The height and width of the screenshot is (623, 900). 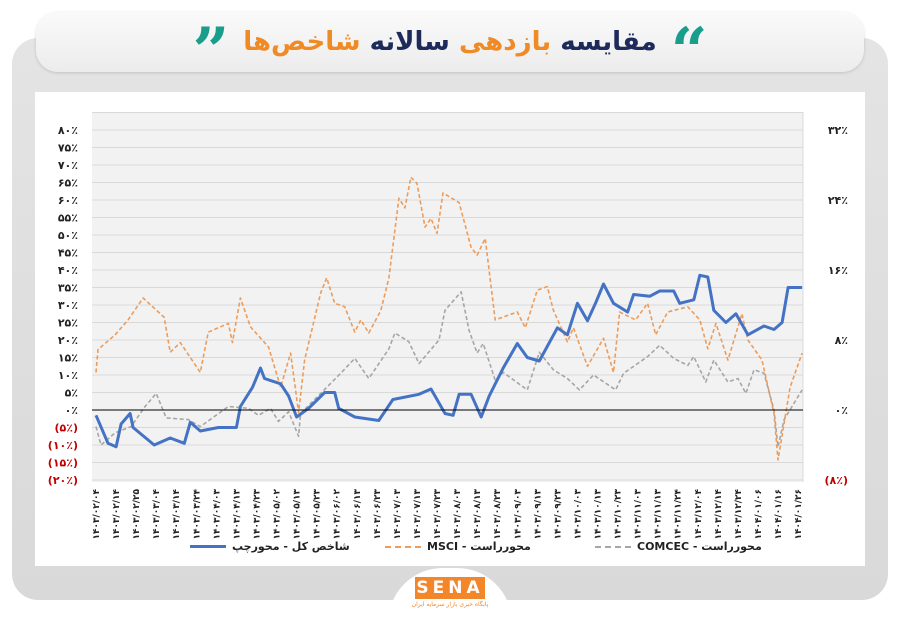 I want to click on legend-label: شاخص کل - محورچپ, so click(x=291, y=546).